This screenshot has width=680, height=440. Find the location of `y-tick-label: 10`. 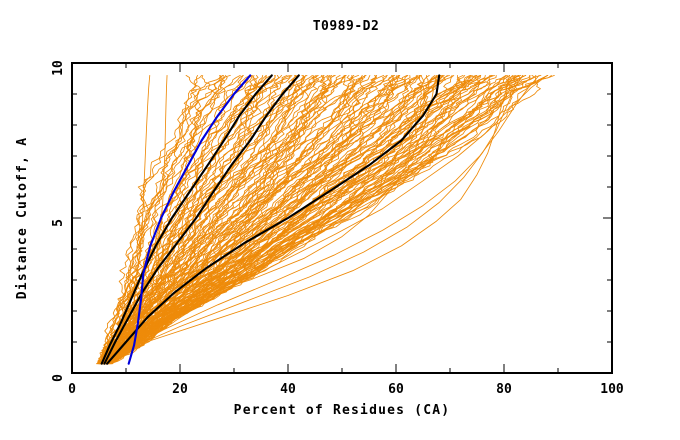

y-tick-label: 10 is located at coordinates (58, 68).